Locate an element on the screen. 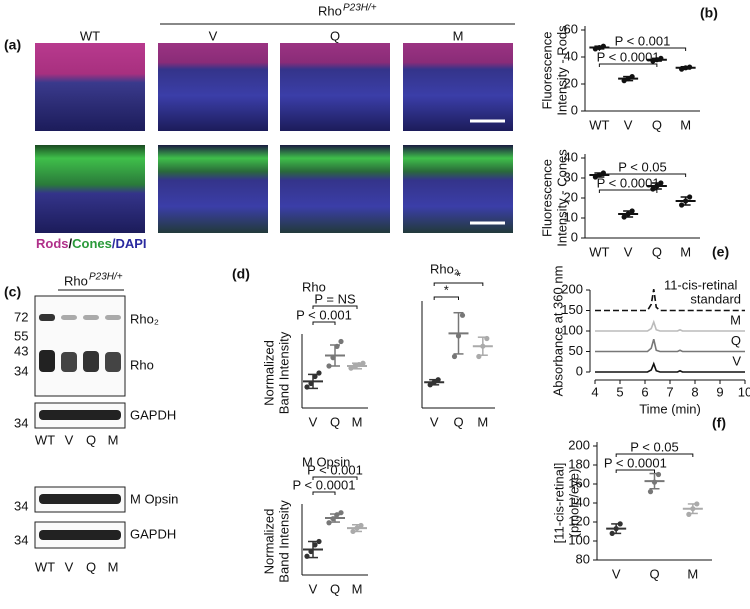 The height and width of the screenshot is (609, 750). y-axis-label: Absorbance at 360 nm is located at coordinates (557, 331).